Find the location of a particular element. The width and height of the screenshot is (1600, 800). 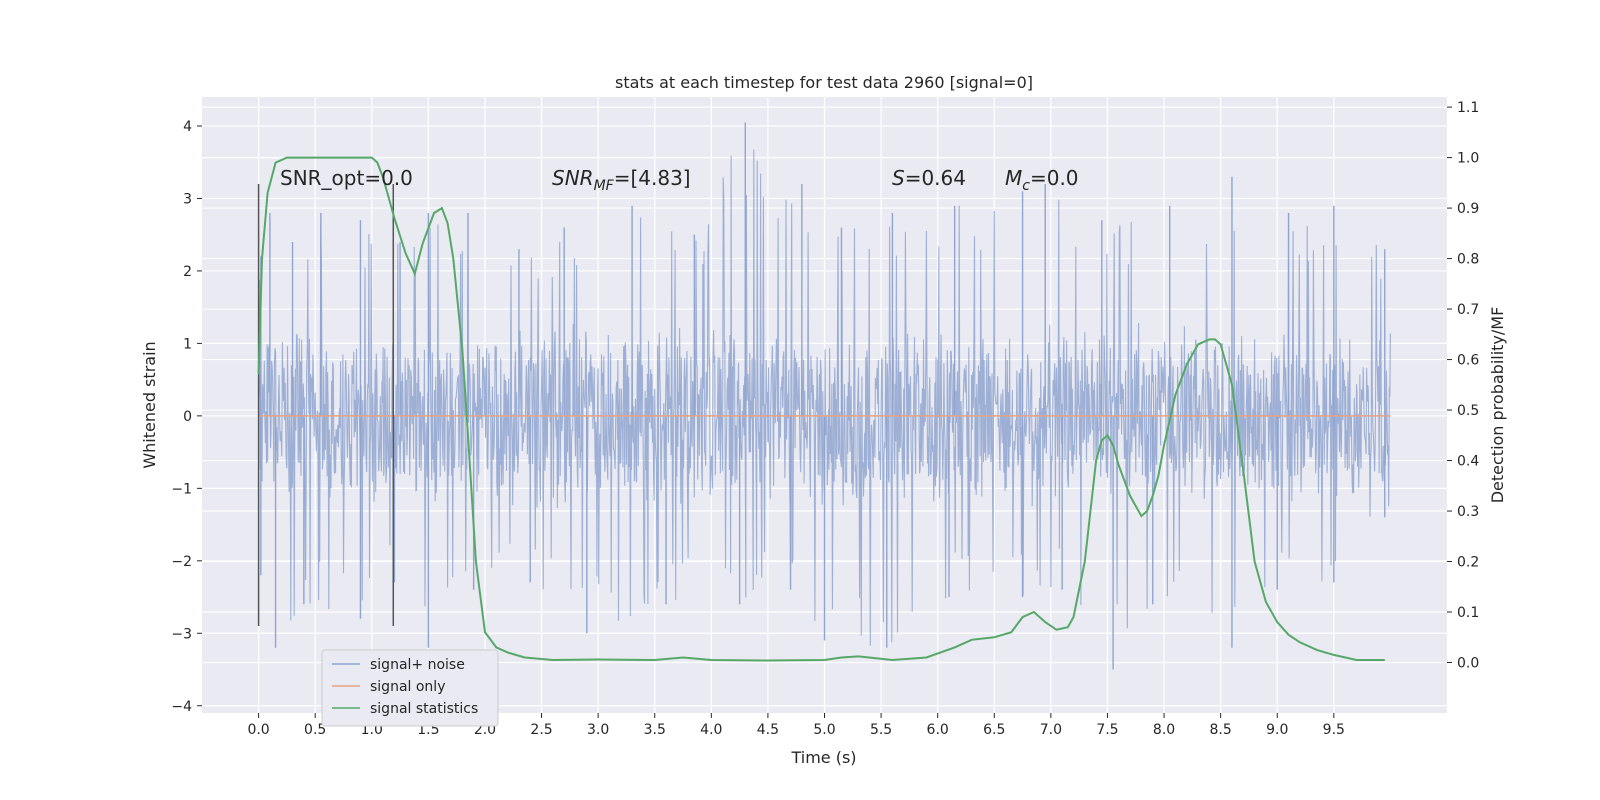

y2-tick-label: 0.8 is located at coordinates (1468, 260).